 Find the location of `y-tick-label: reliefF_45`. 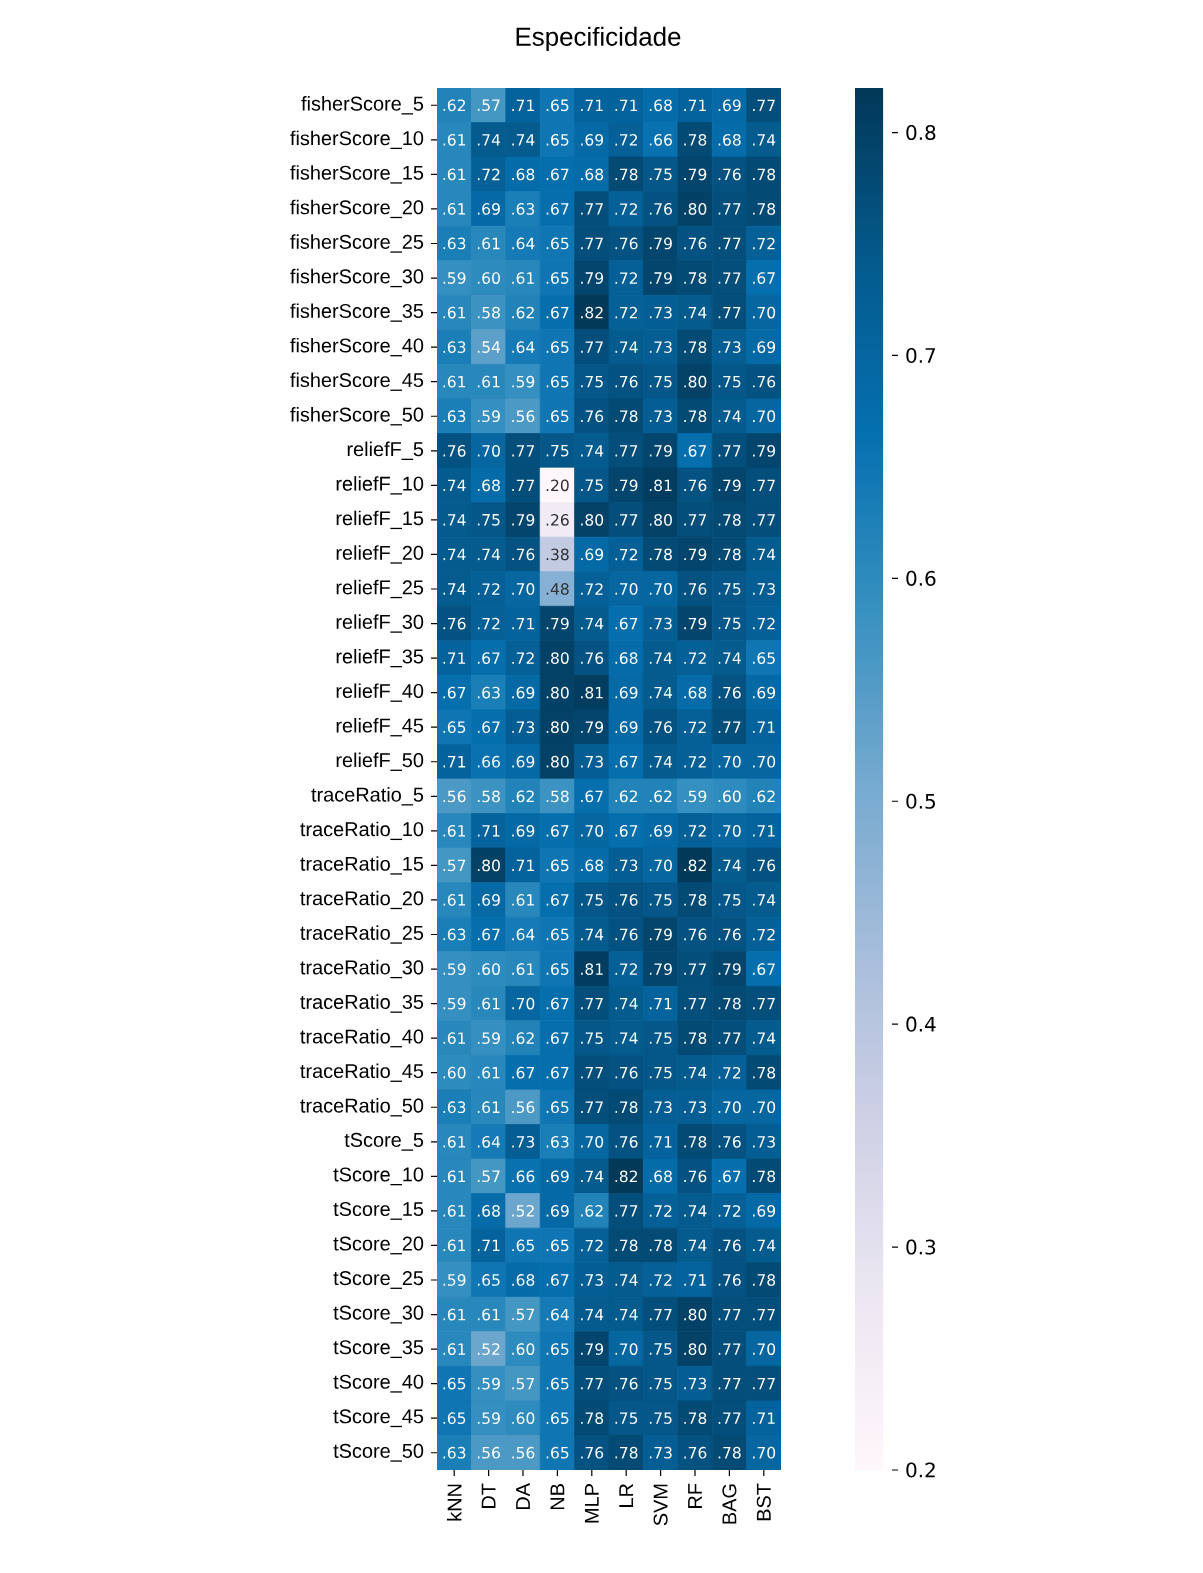

y-tick-label: reliefF_45 is located at coordinates (380, 727).